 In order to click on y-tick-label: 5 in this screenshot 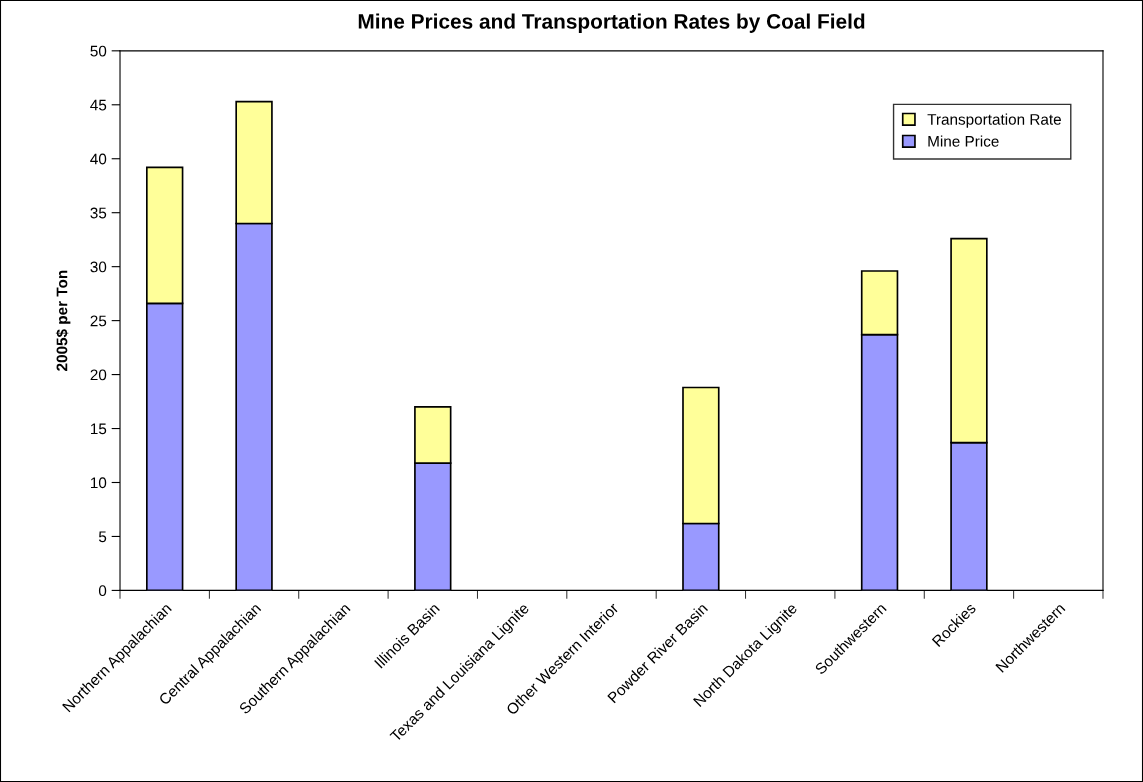, I will do `click(102, 537)`.